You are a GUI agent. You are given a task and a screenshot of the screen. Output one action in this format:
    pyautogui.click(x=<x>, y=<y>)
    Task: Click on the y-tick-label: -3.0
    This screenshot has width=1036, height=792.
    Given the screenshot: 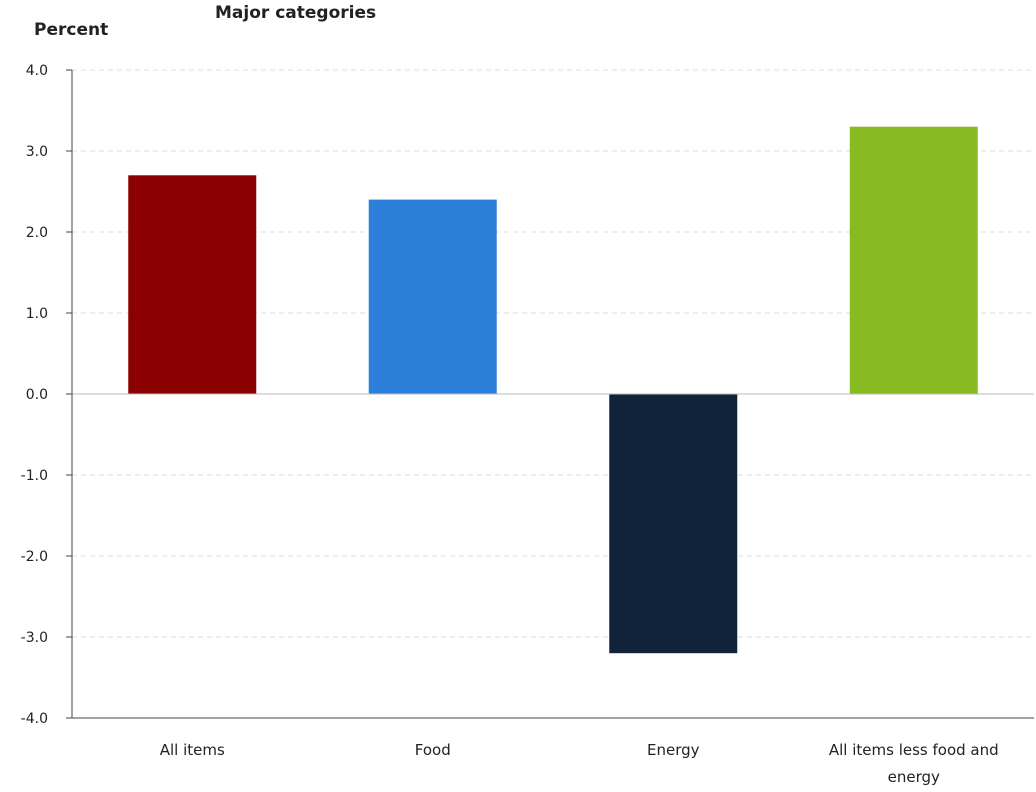 What is the action you would take?
    pyautogui.click(x=34, y=638)
    